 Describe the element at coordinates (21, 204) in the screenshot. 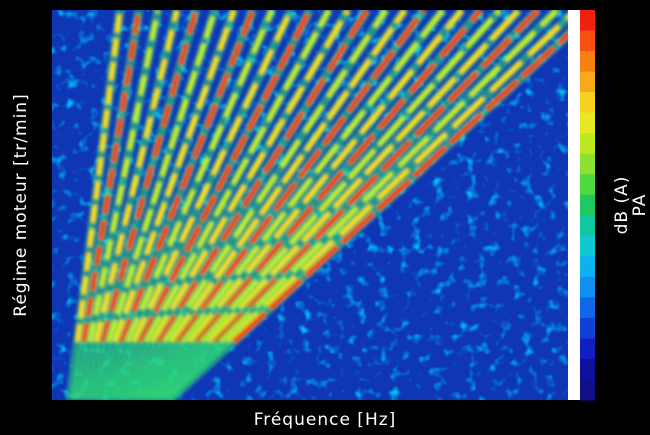

I see `y-axis-label: Régime moteur [tr/min]` at that location.